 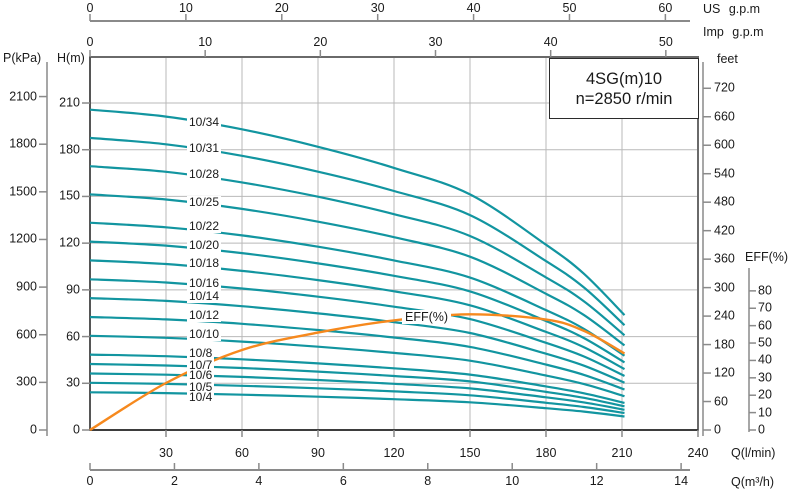 What do you see at coordinates (69, 195) in the screenshot?
I see `h-m-tick-label: 150` at bounding box center [69, 195].